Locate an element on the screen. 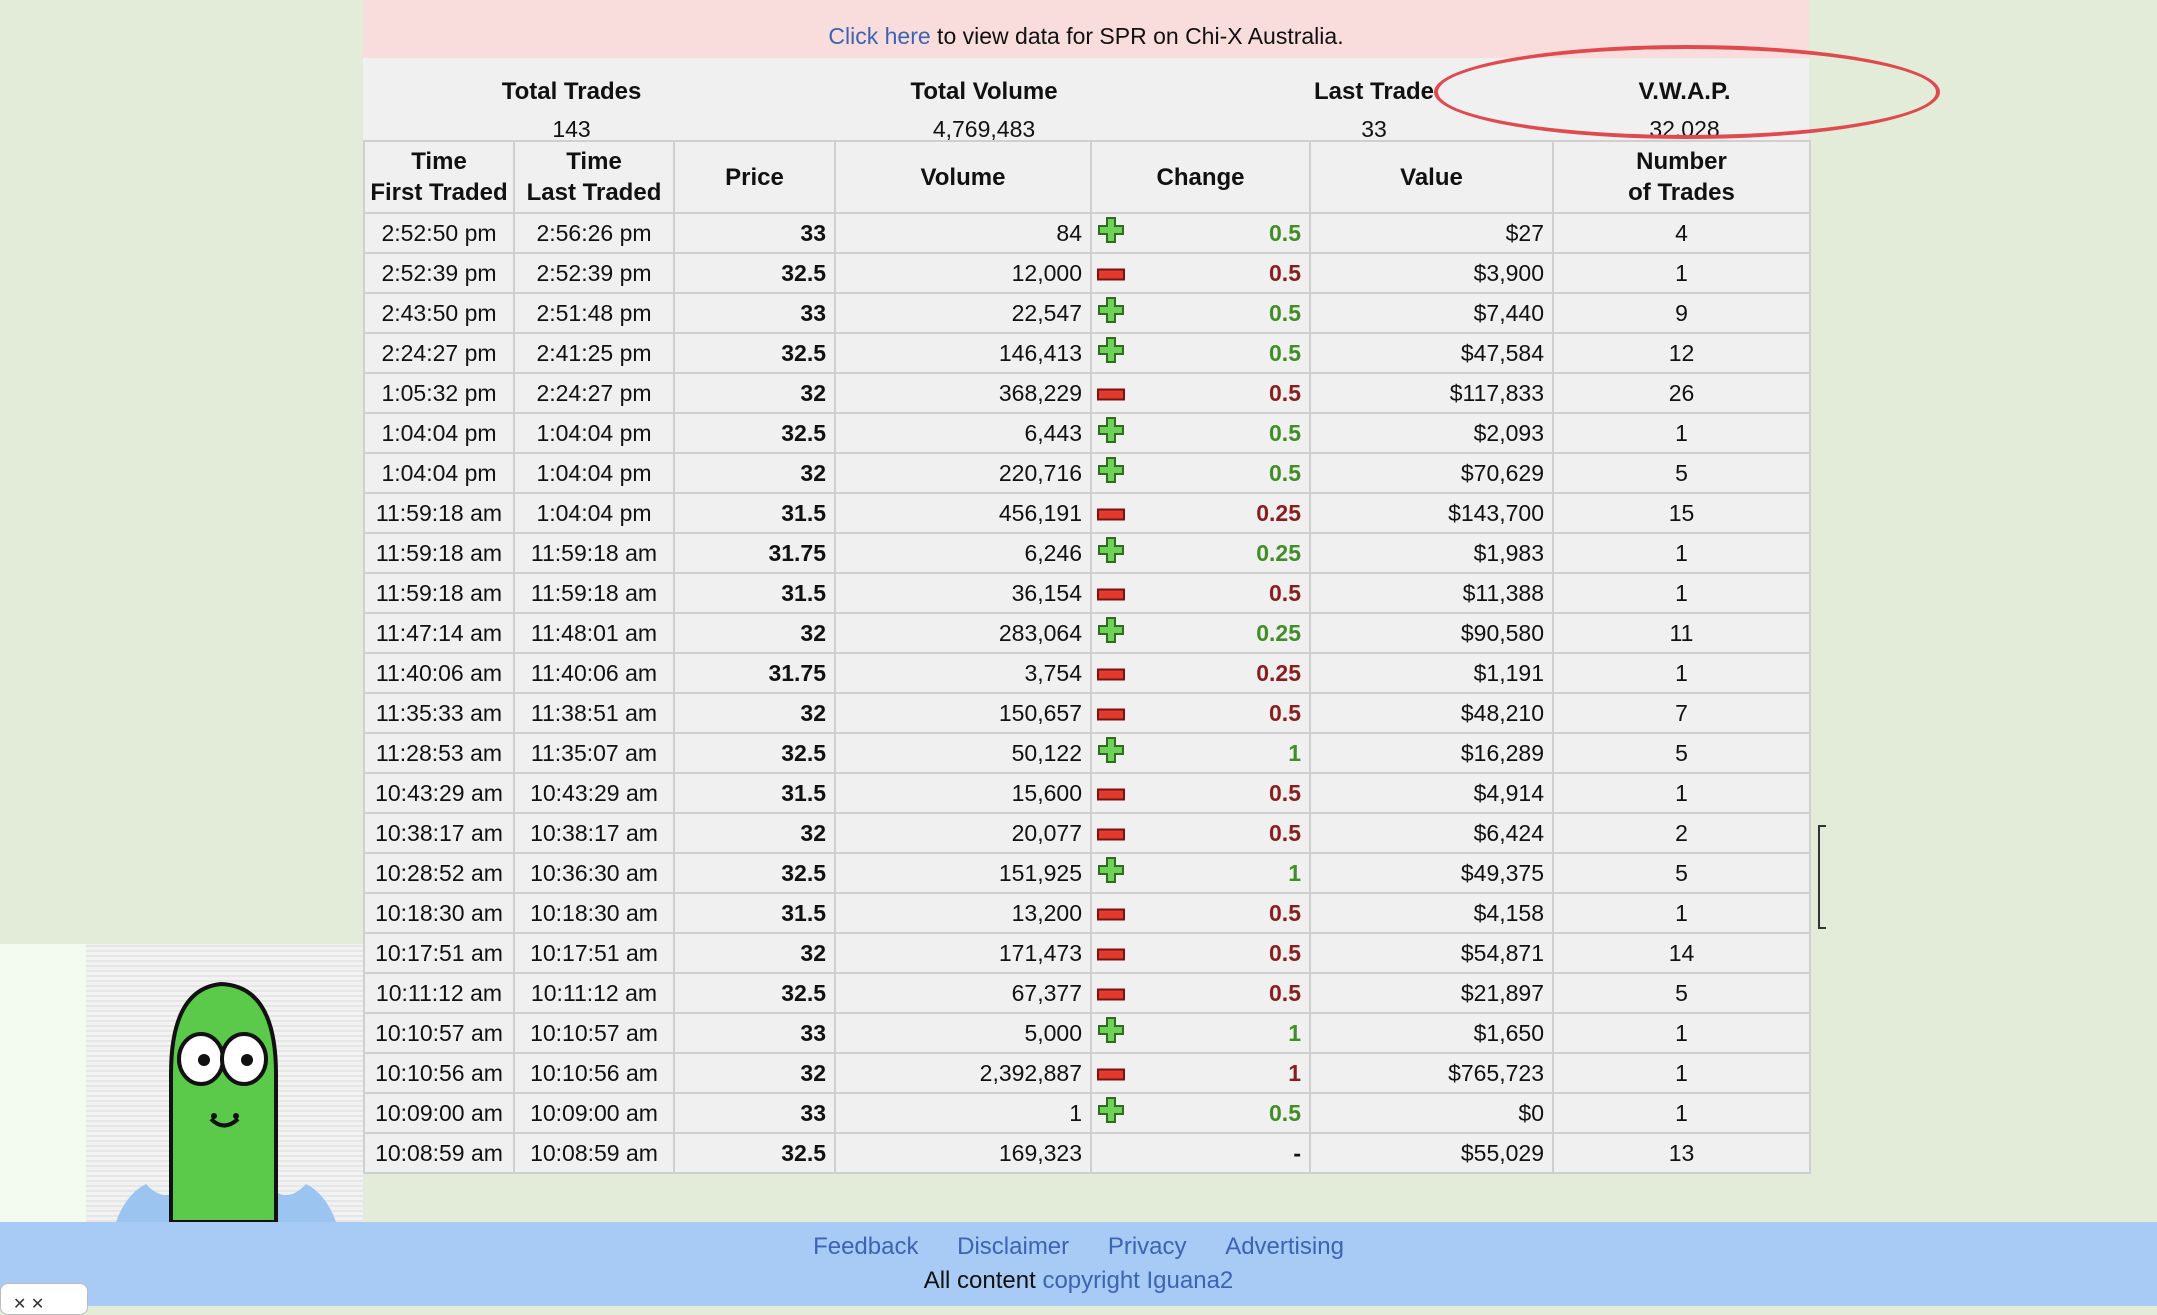 This screenshot has height=1315, width=2157. footer-link-privacy: Privacy is located at coordinates (1147, 1246).